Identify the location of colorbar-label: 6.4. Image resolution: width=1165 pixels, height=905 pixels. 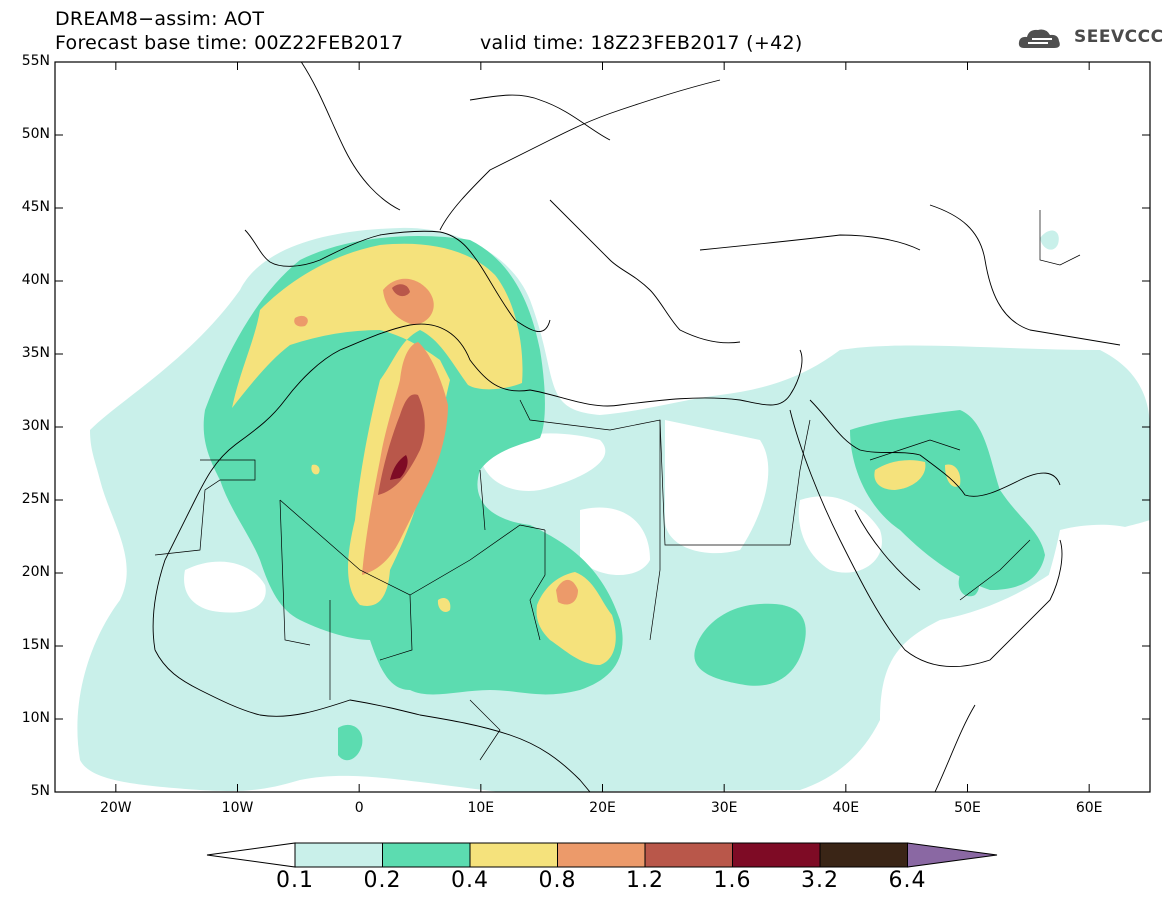
(908, 880).